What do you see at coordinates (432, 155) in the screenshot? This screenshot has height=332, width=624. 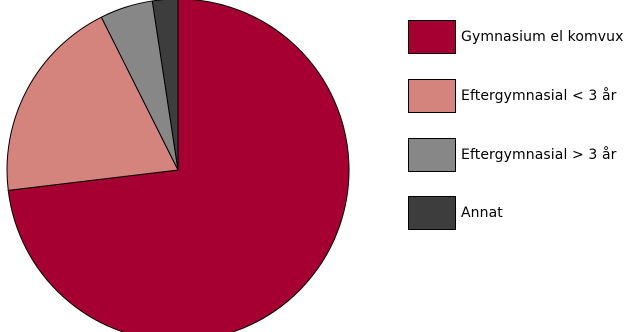 I see `legend-swatch-eftergymnasial-gt3` at bounding box center [432, 155].